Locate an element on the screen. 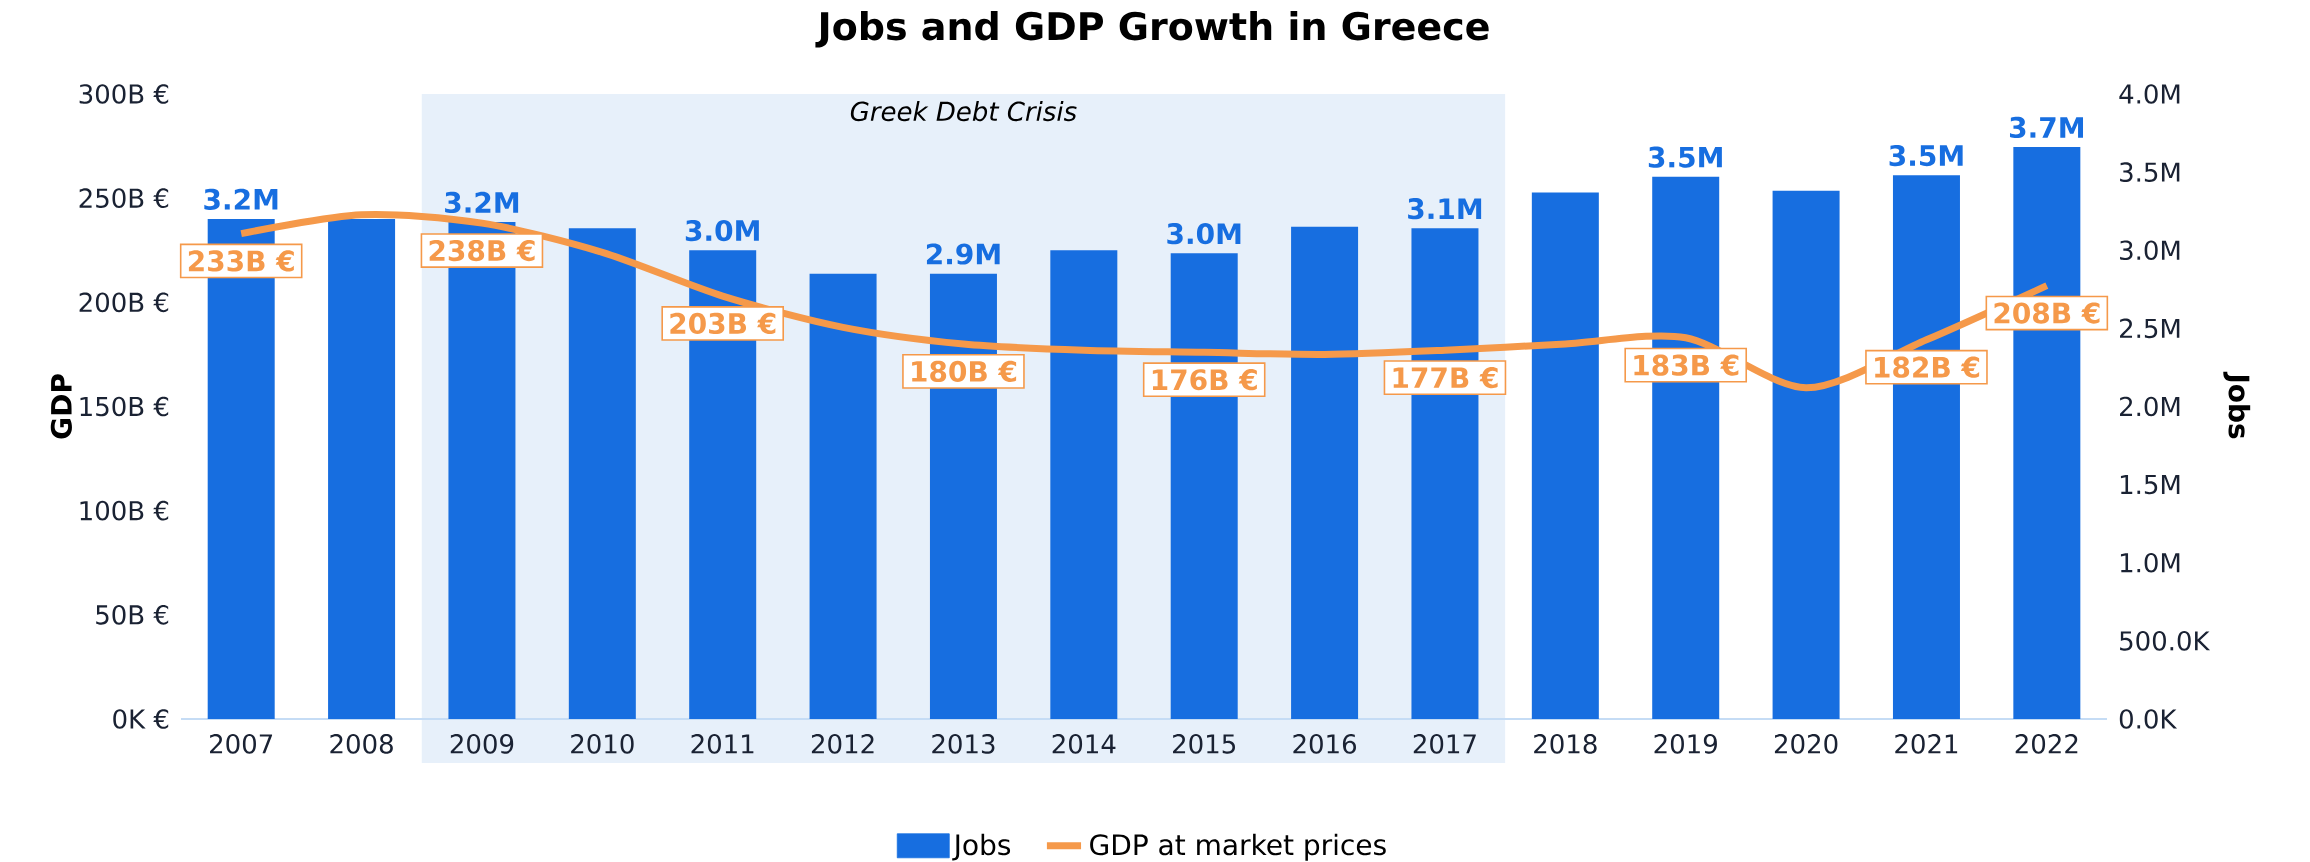 This screenshot has height=862, width=2310. legend-label: GDP at market prices is located at coordinates (1238, 847).